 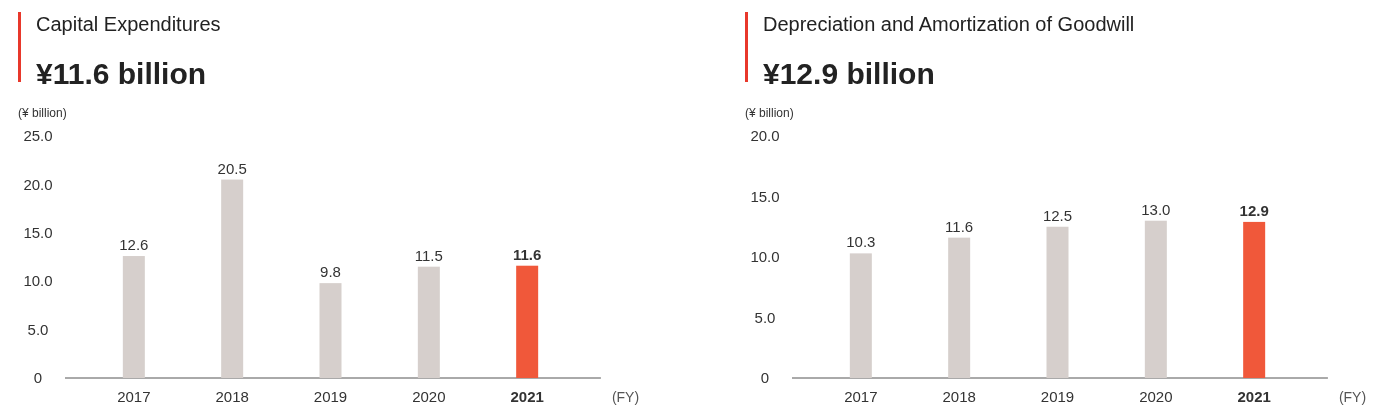 What do you see at coordinates (128, 24) in the screenshot?
I see `chart-title: Capital Expenditures` at bounding box center [128, 24].